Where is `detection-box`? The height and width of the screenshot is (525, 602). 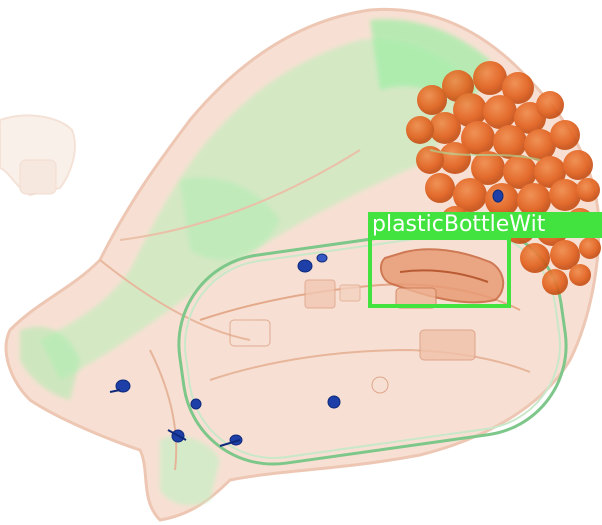 detection-box is located at coordinates (439, 272).